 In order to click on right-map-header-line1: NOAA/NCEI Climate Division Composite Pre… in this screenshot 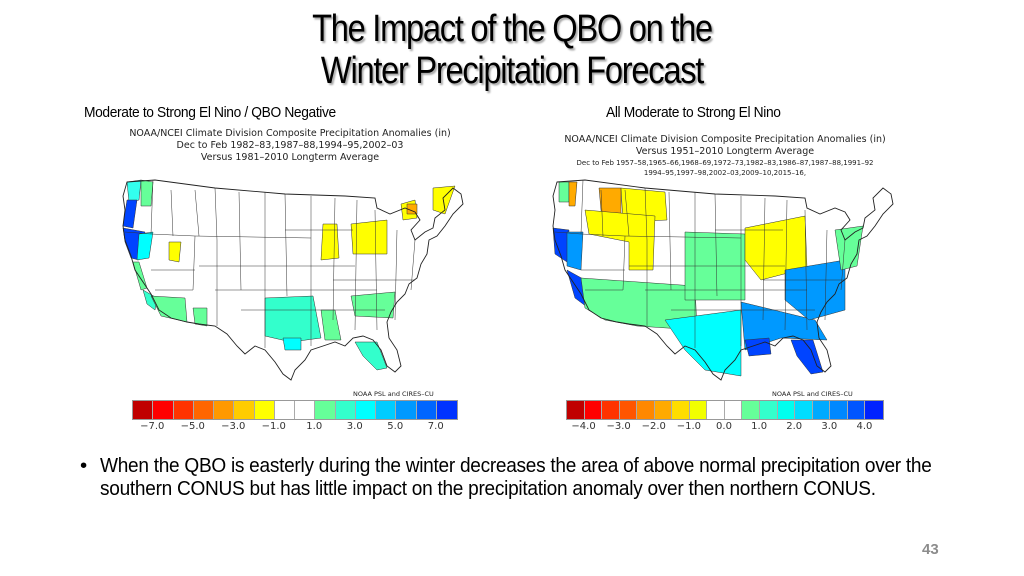, I will do `click(725, 139)`.